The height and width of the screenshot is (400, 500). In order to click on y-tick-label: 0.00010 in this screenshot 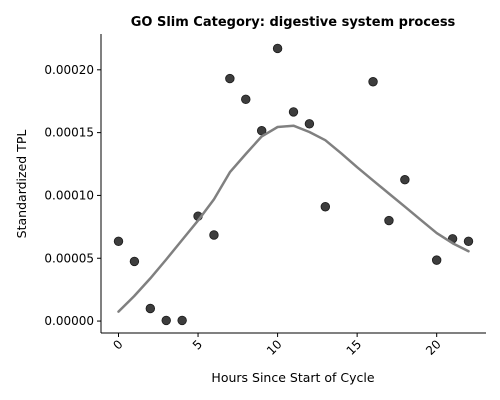, I will do `click(69, 195)`.